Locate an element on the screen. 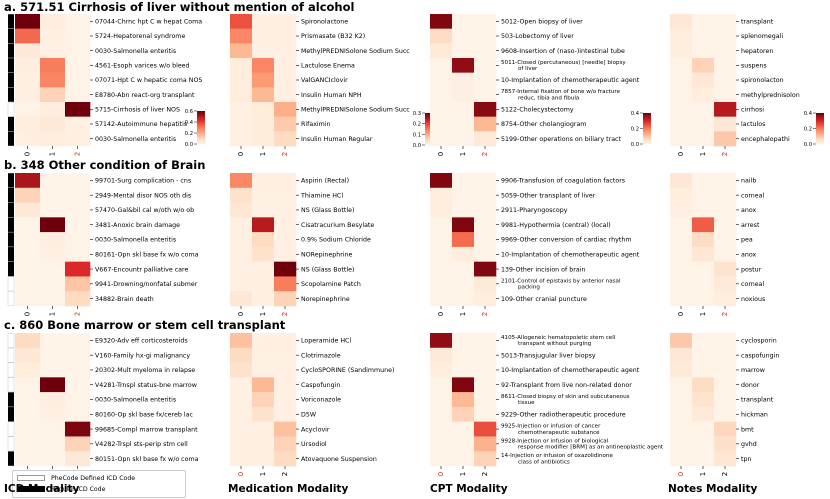 This screenshot has height=499, width=830. c-icd-row-label: 80160-Op skl base fx/cereb lac is located at coordinates (144, 414).